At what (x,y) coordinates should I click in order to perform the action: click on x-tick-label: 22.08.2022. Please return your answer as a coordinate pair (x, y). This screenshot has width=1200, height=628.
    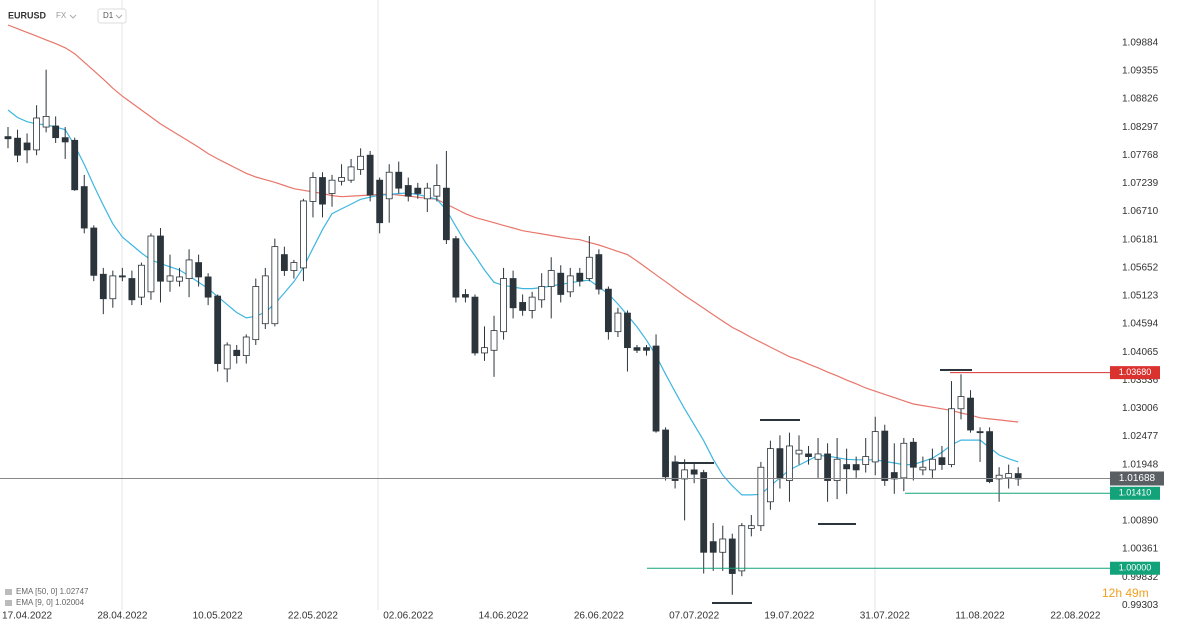
    Looking at the image, I should click on (1075, 616).